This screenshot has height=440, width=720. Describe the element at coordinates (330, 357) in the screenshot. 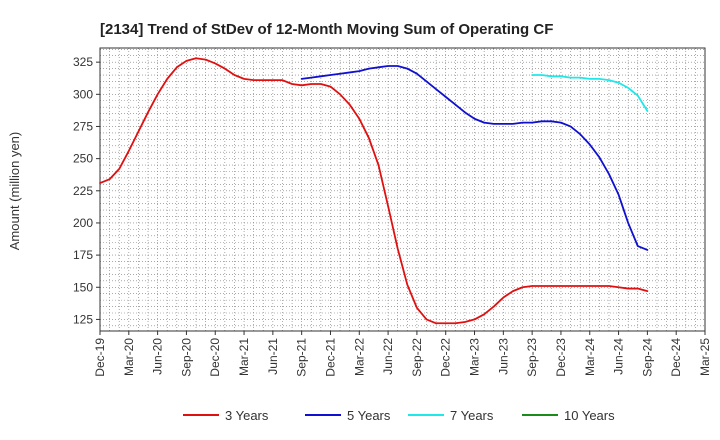

I see `x-tick-label: Dec-21` at that location.